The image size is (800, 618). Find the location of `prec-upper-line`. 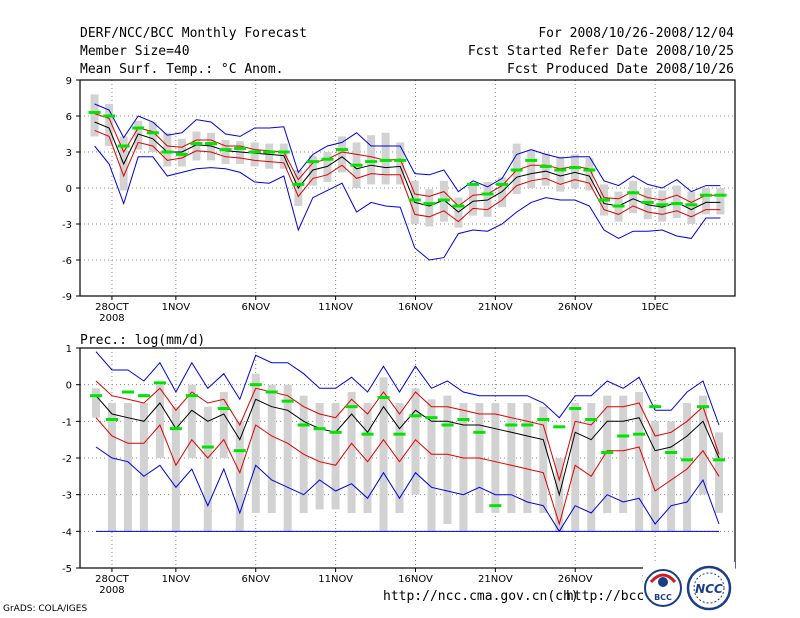

prec-upper-line is located at coordinates (407, 431).